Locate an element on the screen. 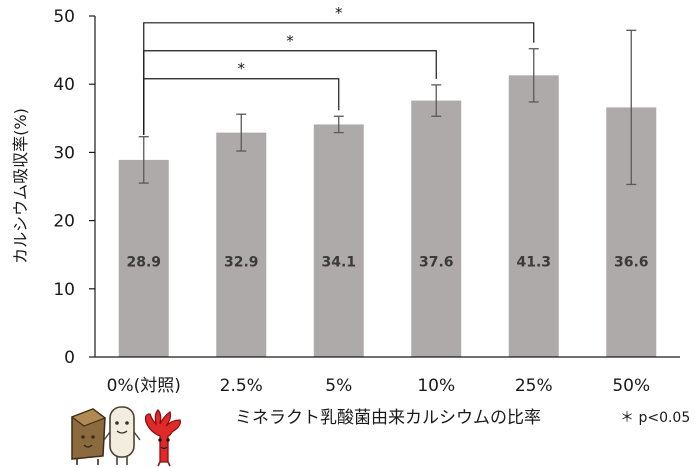 This screenshot has height=468, width=700. category-label: 5% is located at coordinates (338, 386).